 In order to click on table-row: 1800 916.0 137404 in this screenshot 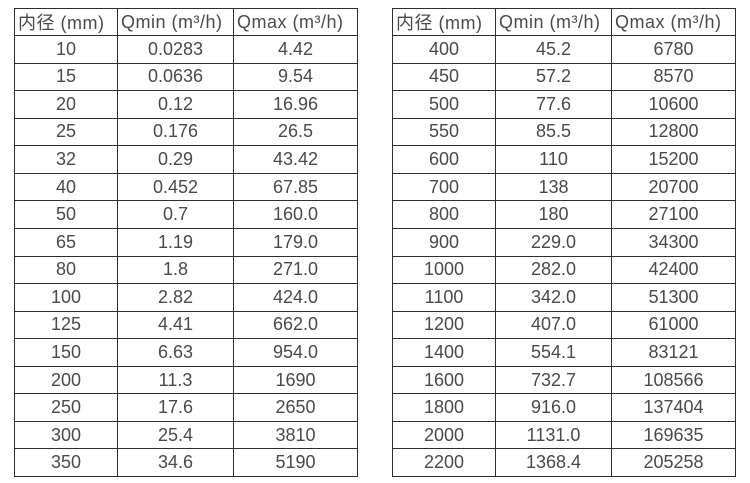, I will do `click(564, 407)`.